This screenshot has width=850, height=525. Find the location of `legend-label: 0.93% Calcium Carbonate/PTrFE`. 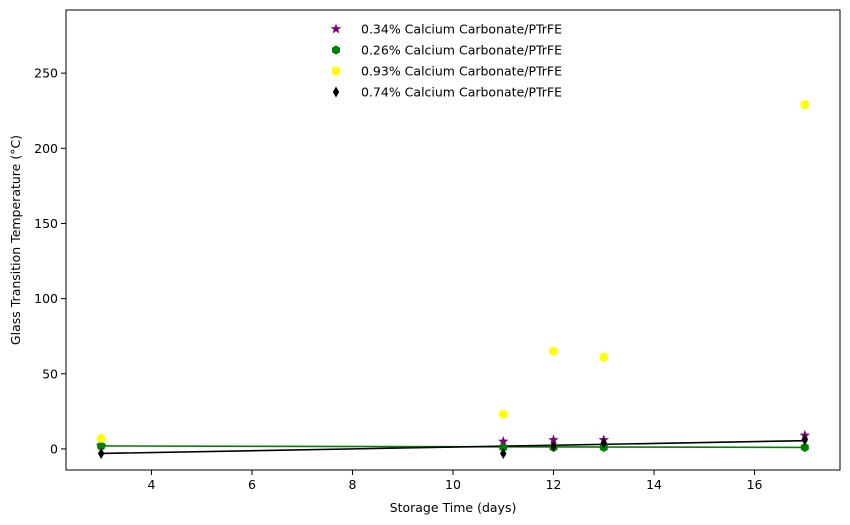

legend-label: 0.93% Calcium Carbonate/PTrFE is located at coordinates (461, 71).